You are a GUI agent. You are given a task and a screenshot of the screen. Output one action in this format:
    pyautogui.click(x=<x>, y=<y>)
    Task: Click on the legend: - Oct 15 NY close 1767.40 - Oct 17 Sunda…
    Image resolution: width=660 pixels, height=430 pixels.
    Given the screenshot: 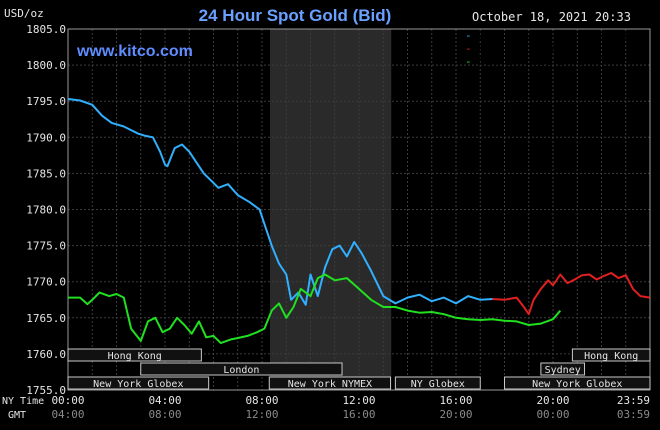 What is the action you would take?
    pyautogui.click(x=548, y=48)
    